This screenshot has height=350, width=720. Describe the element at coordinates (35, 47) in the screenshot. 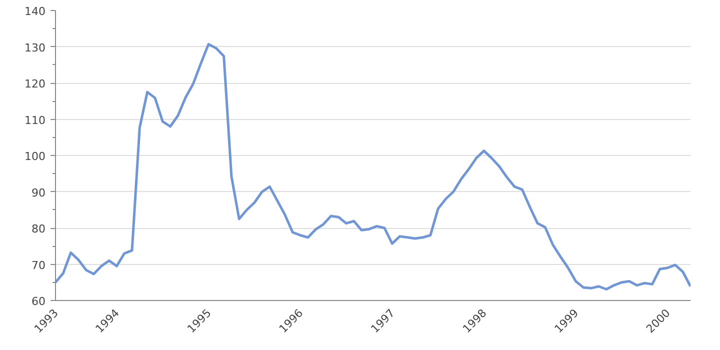

I see `y-tick-label: 130` at that location.